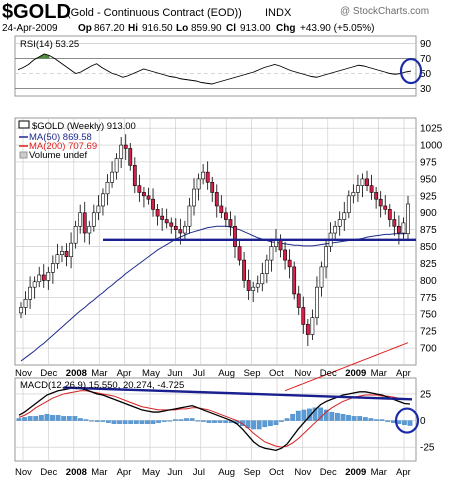 This screenshot has width=460, height=487. I want to click on ma200-legend-label: MA(200) 707.69, so click(63, 146).